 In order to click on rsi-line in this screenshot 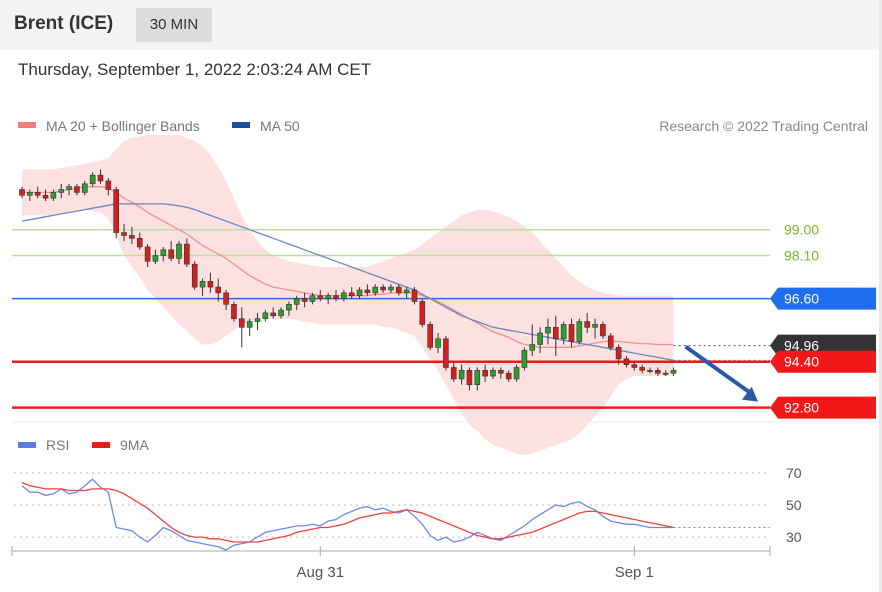, I will do `click(347, 514)`.